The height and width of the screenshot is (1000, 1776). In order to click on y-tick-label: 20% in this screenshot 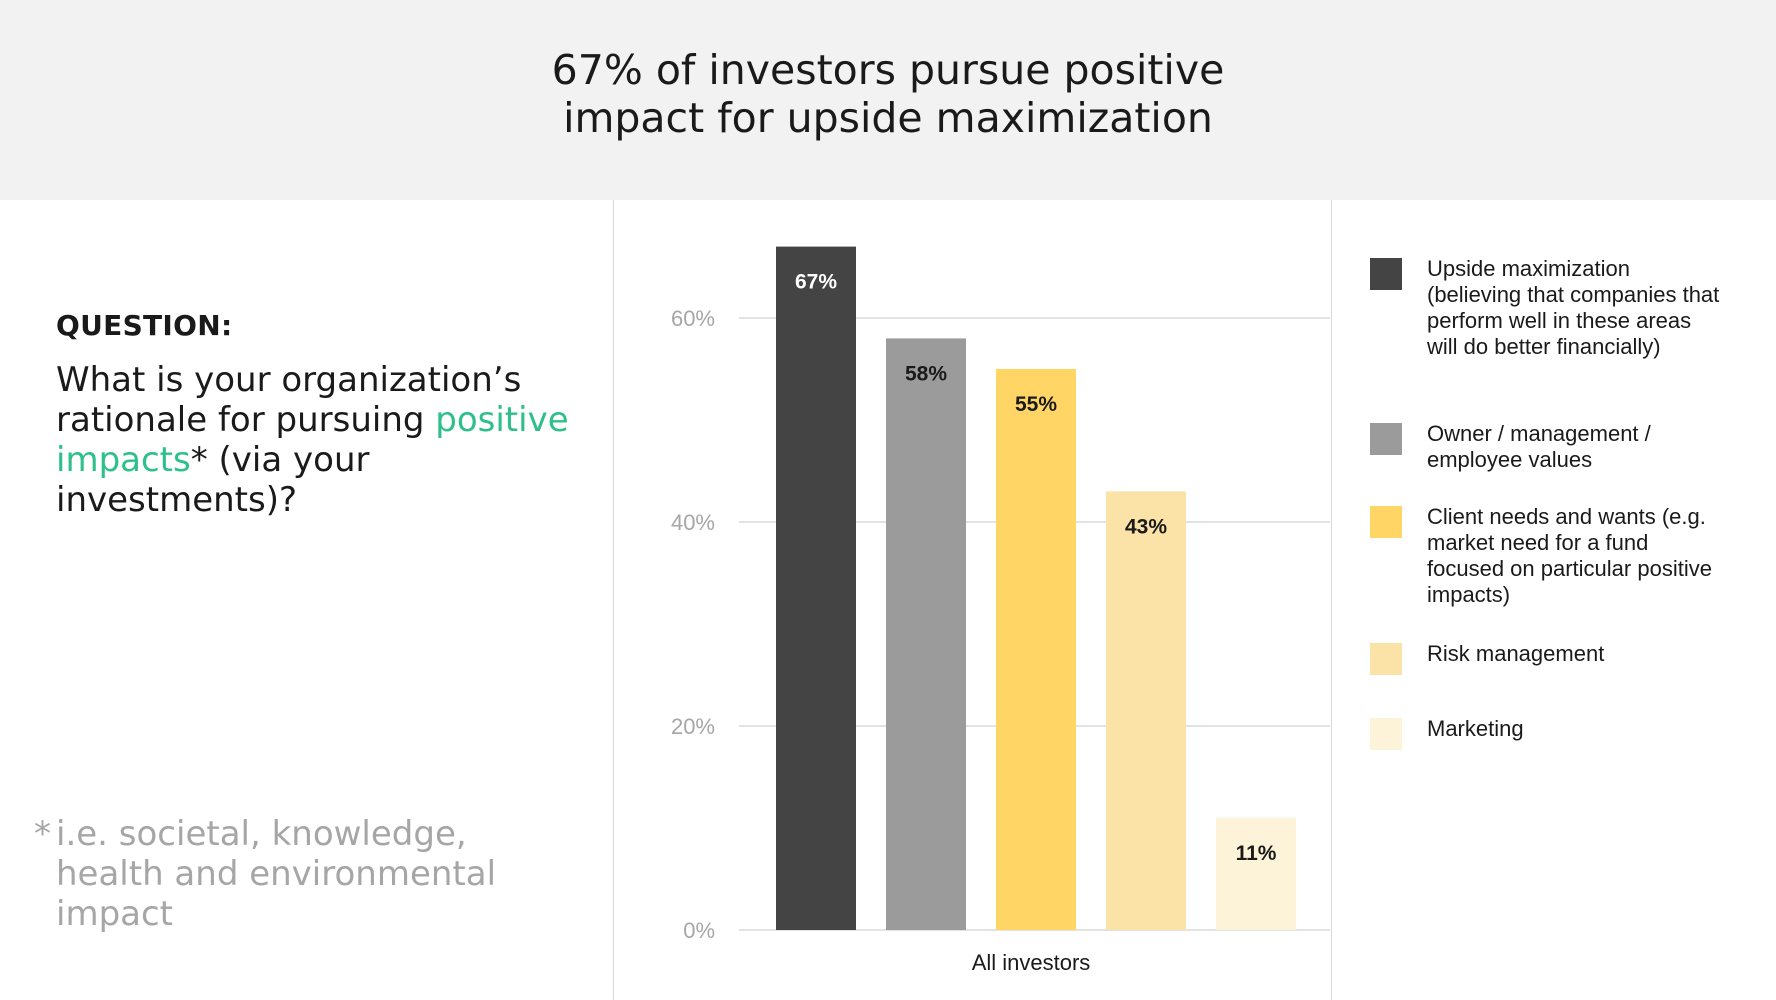, I will do `click(693, 726)`.